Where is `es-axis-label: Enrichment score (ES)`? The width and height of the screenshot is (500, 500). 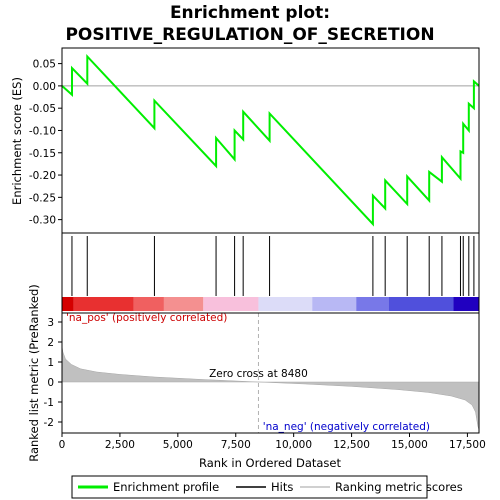 es-axis-label: Enrichment score (ES) is located at coordinates (17, 141).